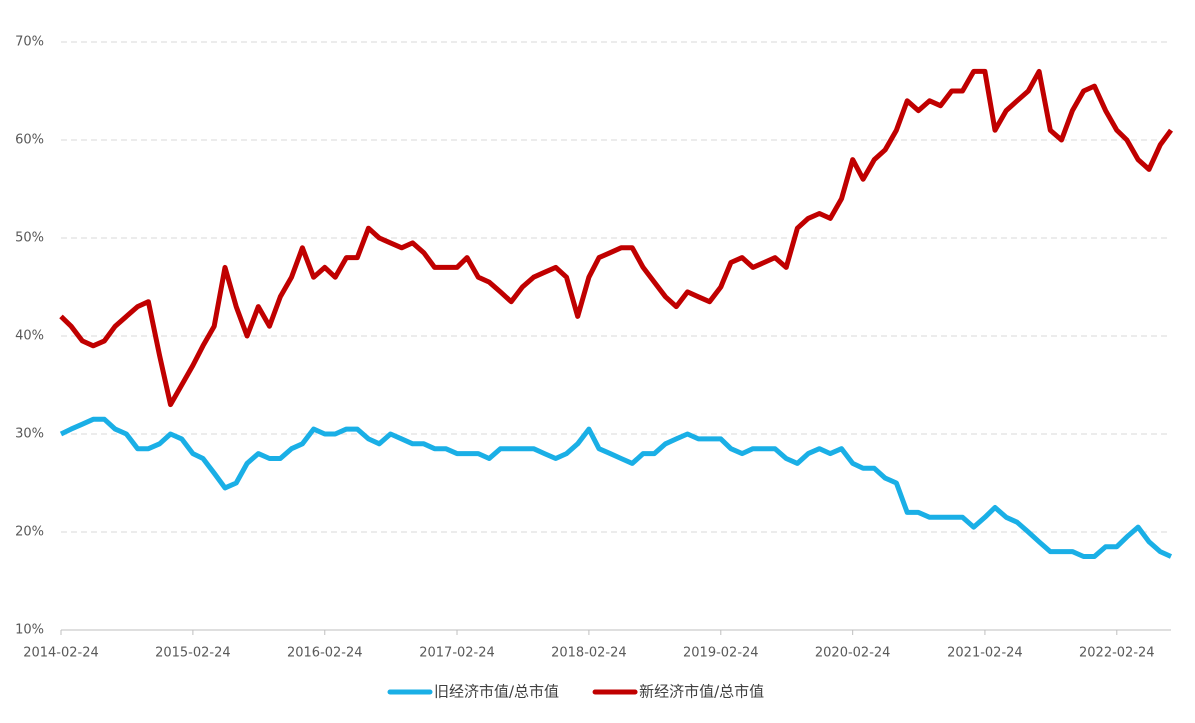  I want to click on x-tick-label: 2020-02-24, so click(853, 653).